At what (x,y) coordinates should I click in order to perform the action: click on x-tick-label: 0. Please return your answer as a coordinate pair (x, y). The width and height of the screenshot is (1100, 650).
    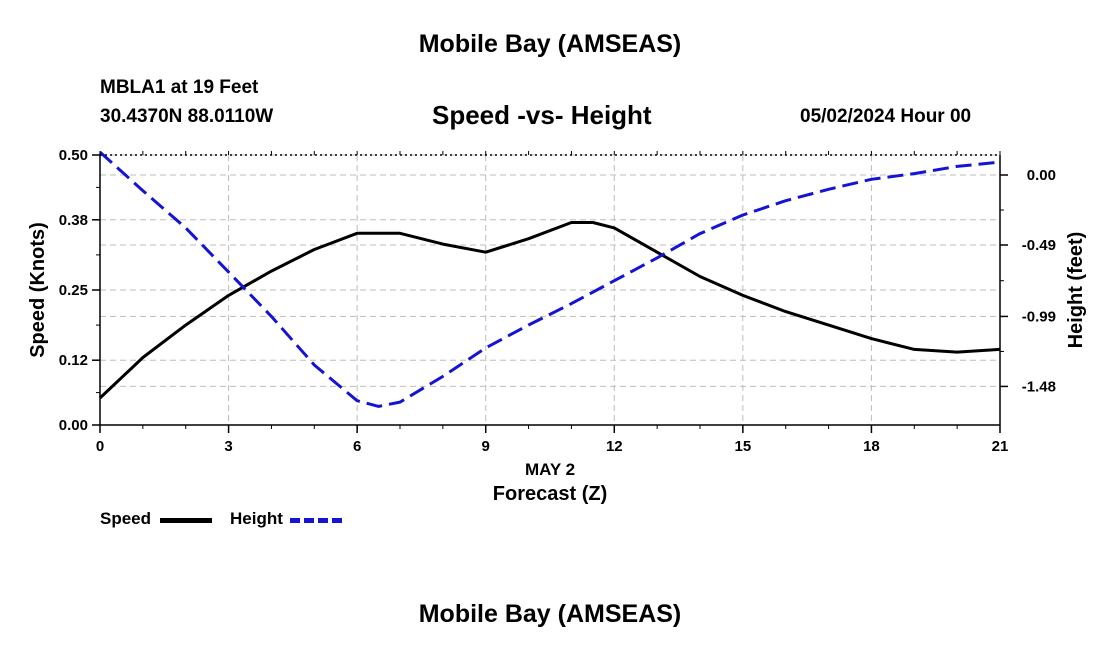
    Looking at the image, I should click on (100, 446).